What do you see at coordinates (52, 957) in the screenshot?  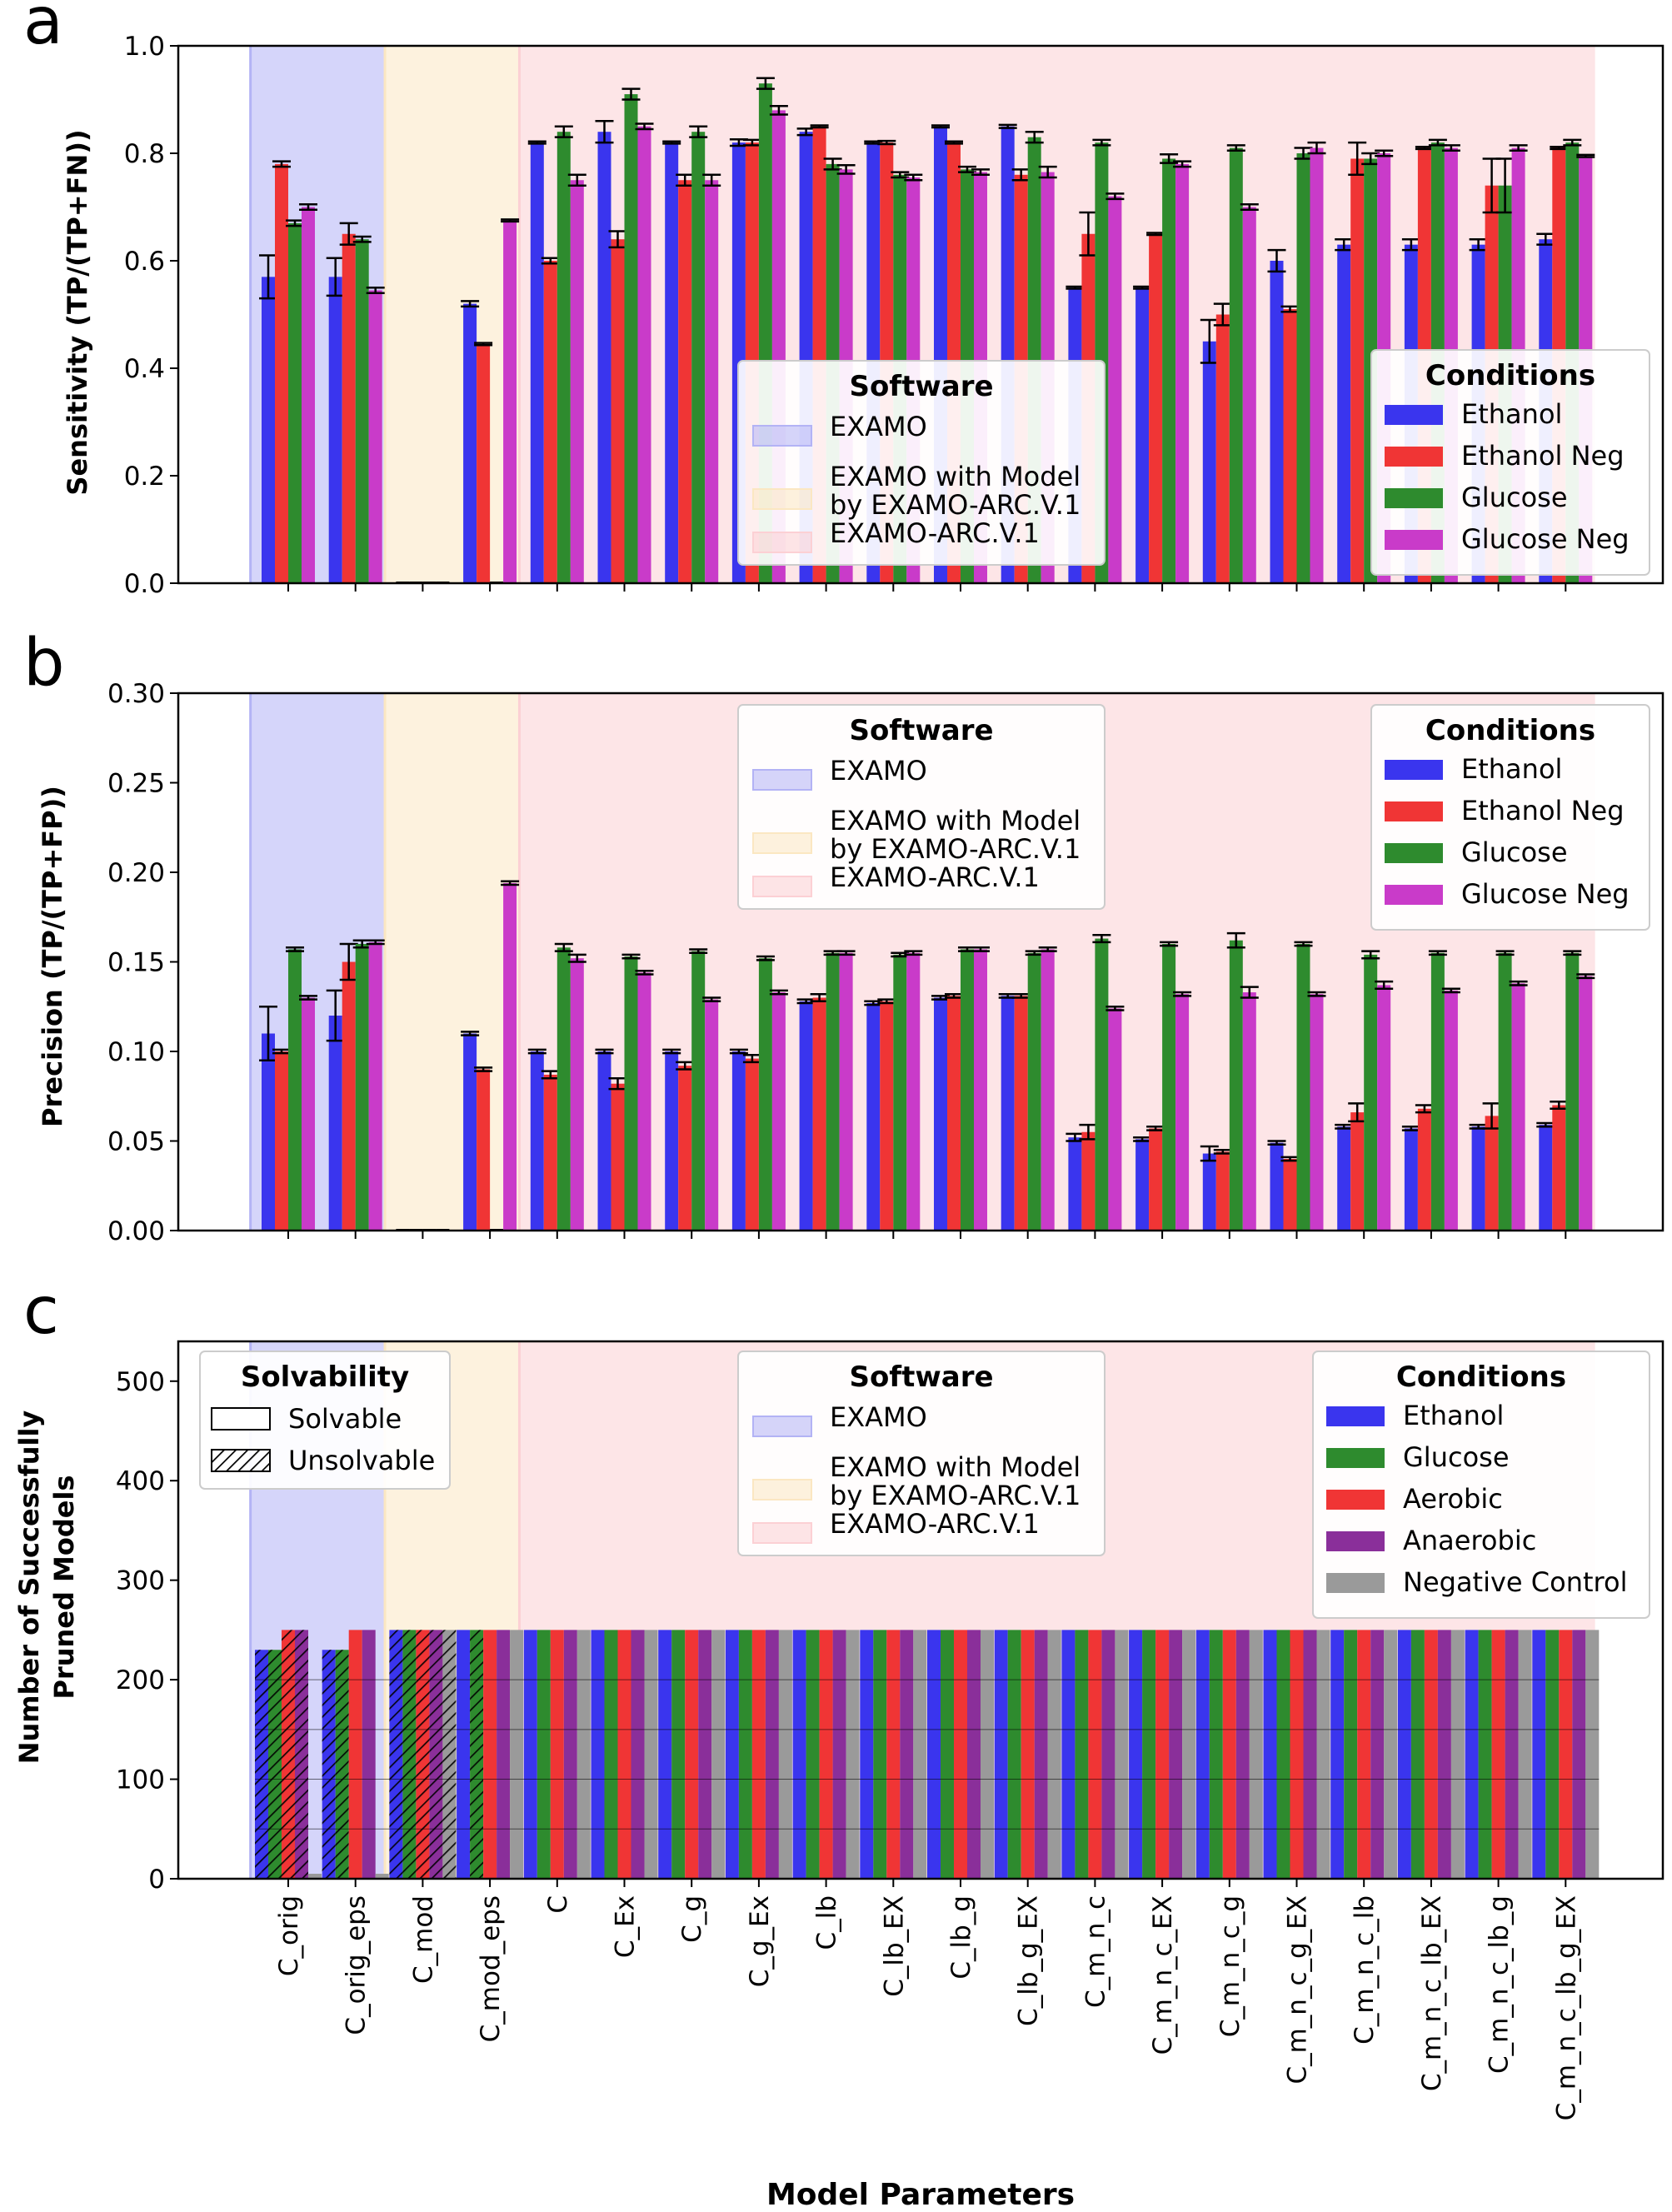 I see `ylabel-b: Precision (TP/(TP+FP))` at bounding box center [52, 957].